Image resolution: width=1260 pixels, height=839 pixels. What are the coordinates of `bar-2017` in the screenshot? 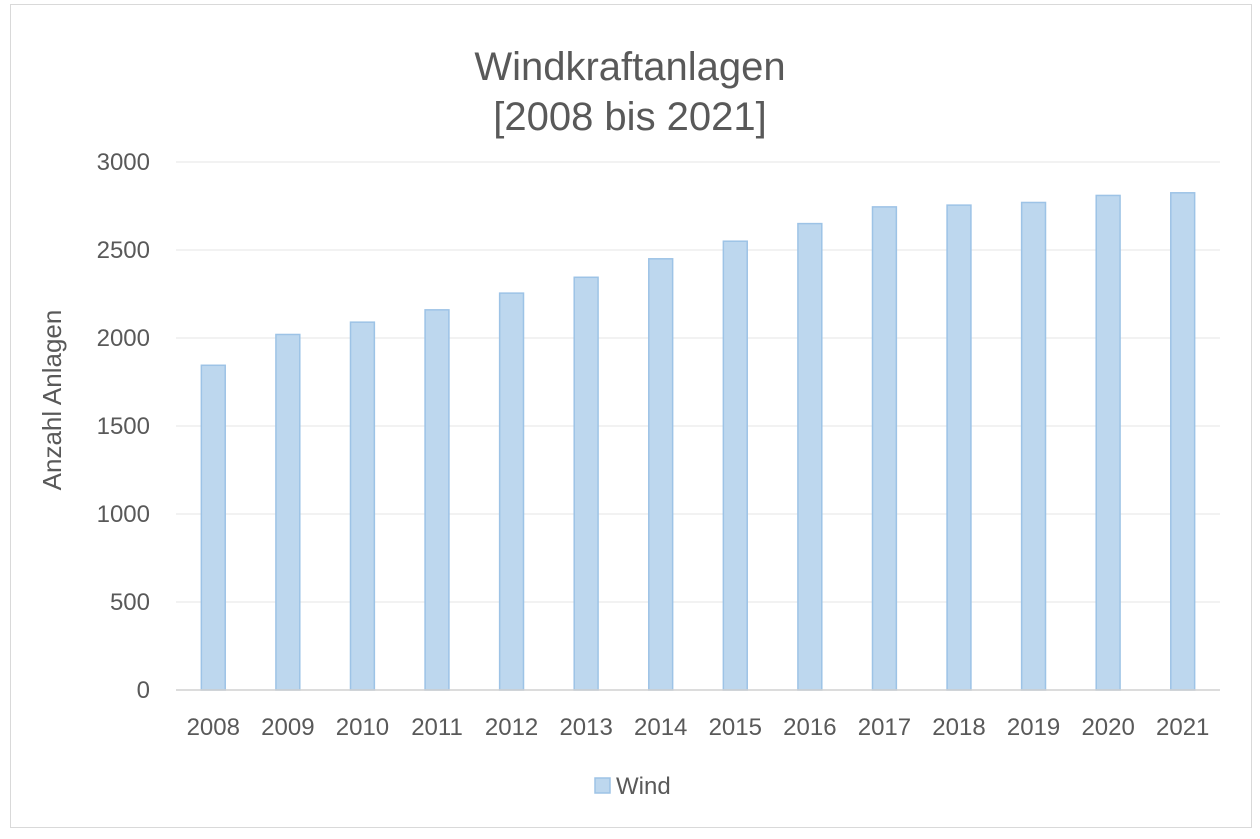 It's located at (884, 448).